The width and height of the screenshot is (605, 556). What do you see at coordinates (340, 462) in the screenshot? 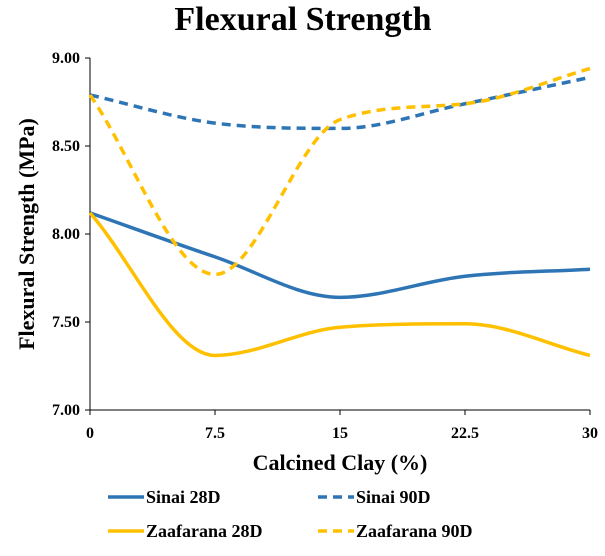
I see `x-axis-title: Calcined Clay (%)` at bounding box center [340, 462].